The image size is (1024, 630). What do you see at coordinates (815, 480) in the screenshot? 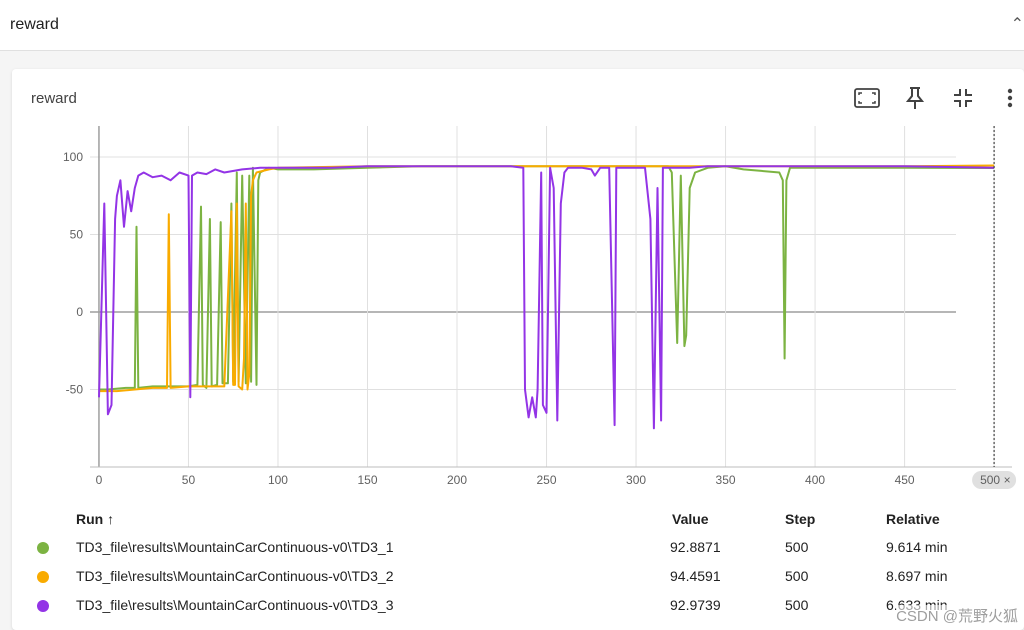
I see `x-tick-label: 400` at bounding box center [815, 480].